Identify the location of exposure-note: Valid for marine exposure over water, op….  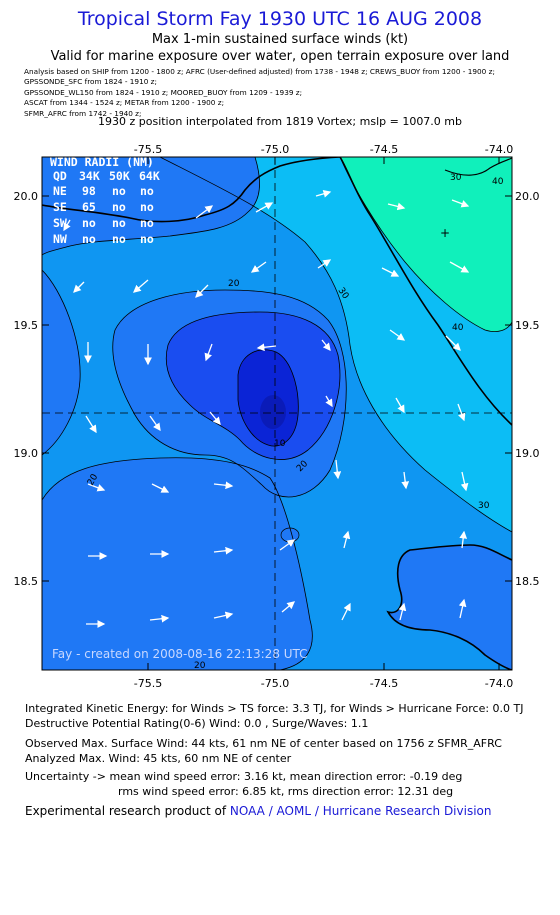
(280, 56).